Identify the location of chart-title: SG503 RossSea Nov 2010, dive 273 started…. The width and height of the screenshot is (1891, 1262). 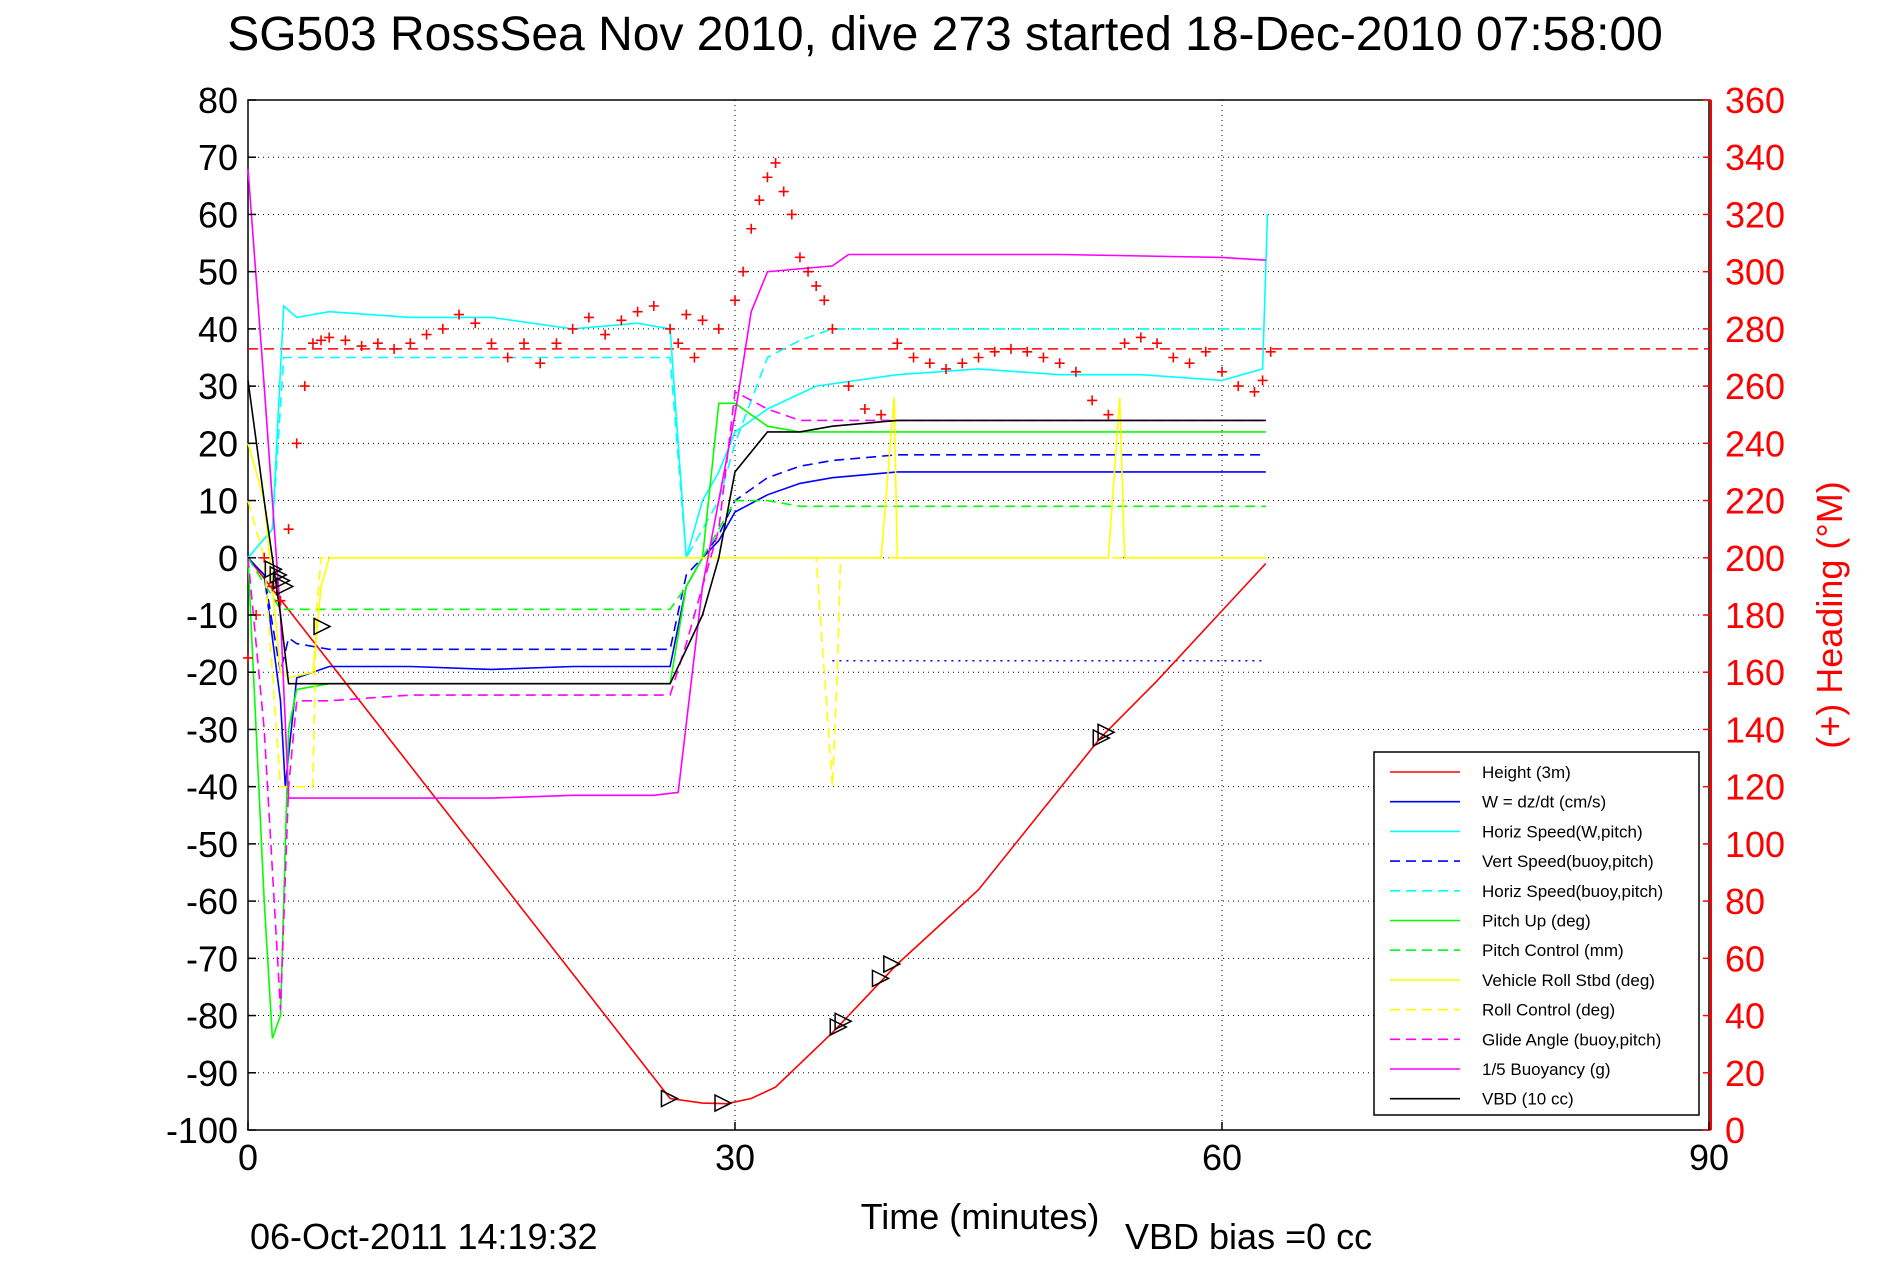
(945, 34).